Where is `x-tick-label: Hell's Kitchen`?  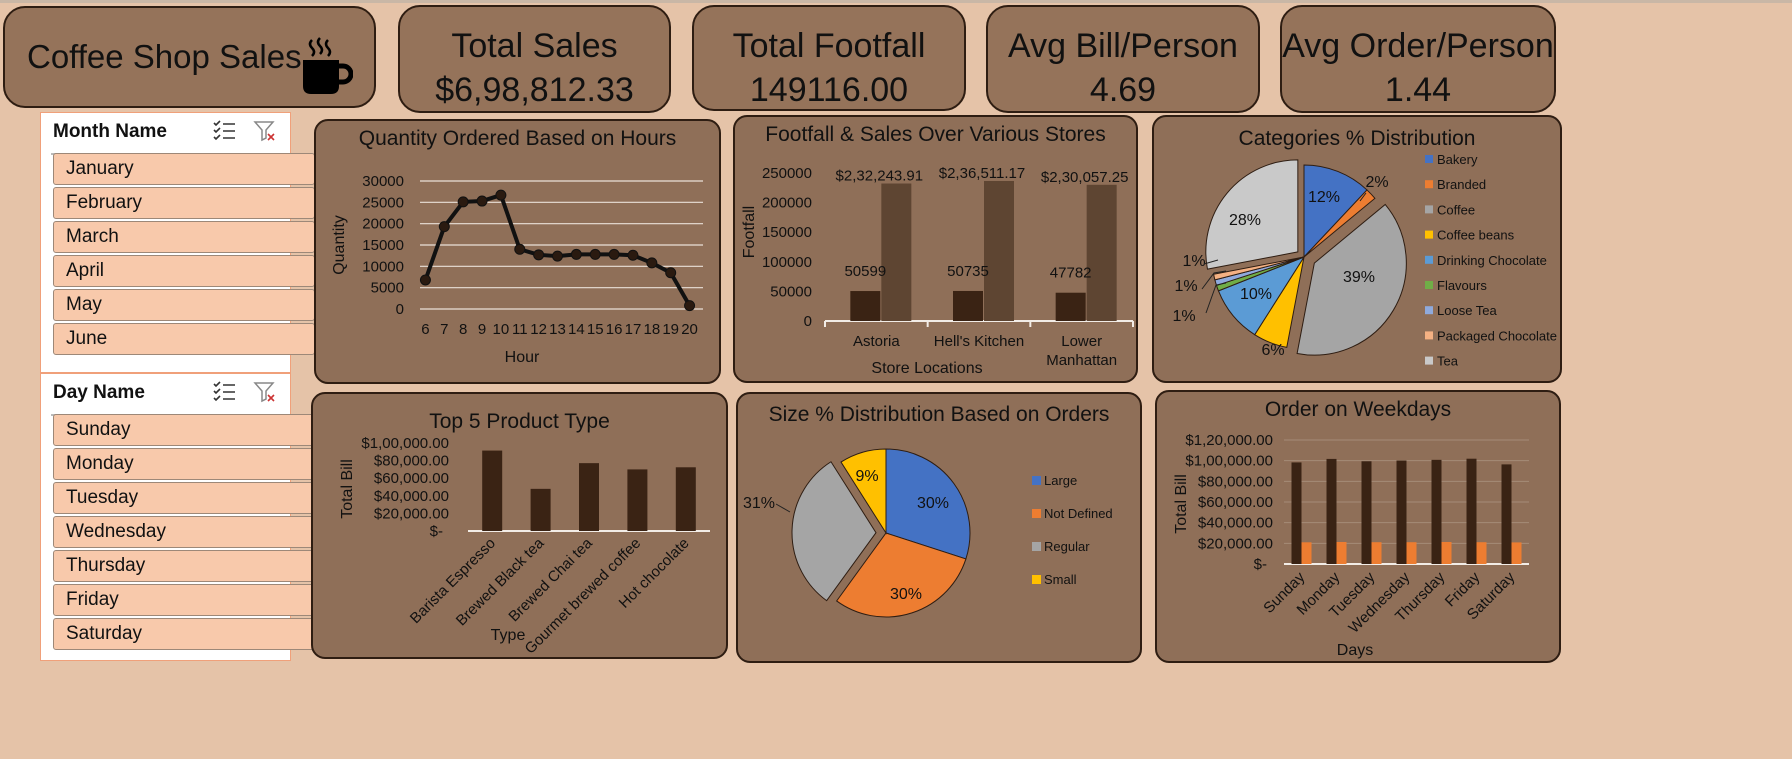
x-tick-label: Hell's Kitchen is located at coordinates (979, 341).